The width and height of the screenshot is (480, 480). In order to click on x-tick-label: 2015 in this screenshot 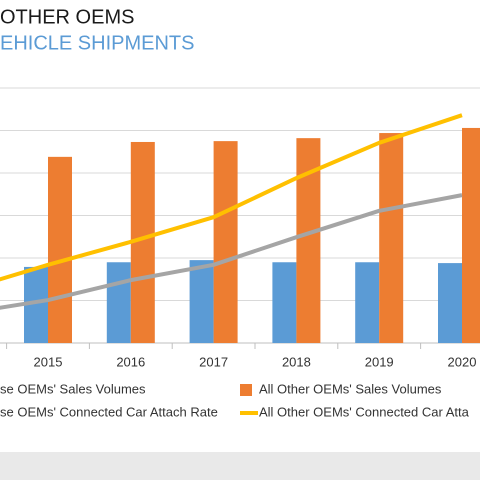, I will do `click(48, 361)`.